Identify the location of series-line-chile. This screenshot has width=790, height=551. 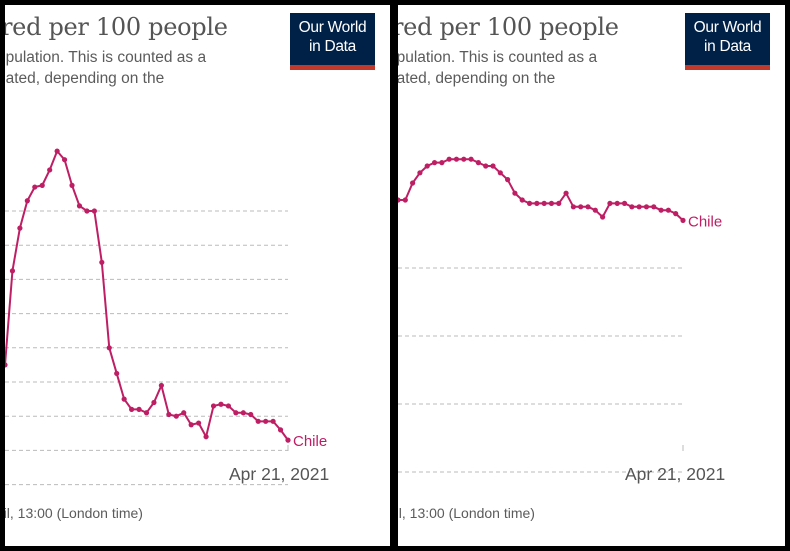
(541, 190).